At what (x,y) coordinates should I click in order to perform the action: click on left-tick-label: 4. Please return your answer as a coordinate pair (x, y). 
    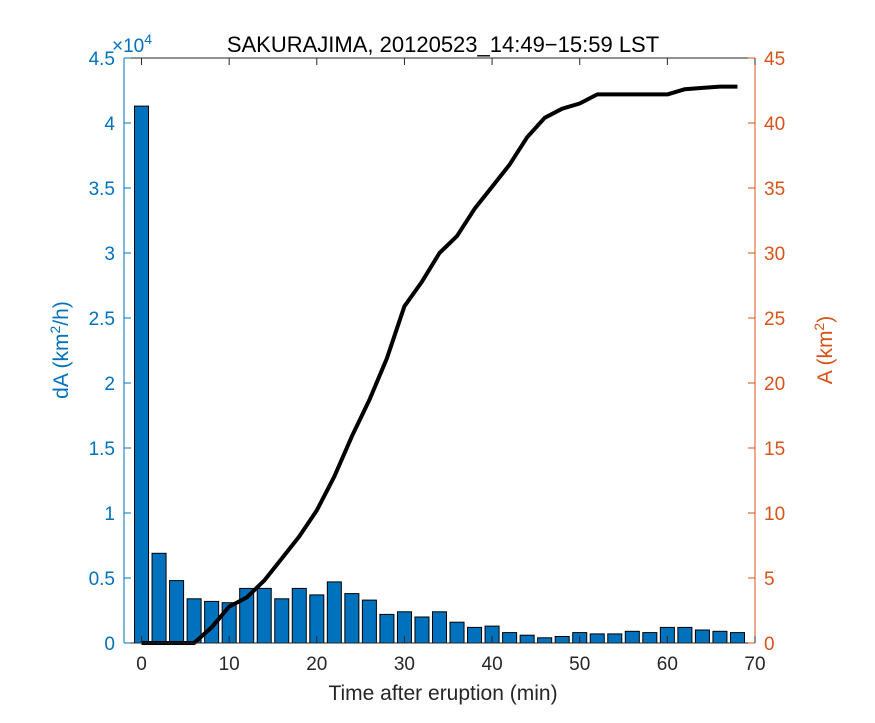
    Looking at the image, I should click on (109, 124).